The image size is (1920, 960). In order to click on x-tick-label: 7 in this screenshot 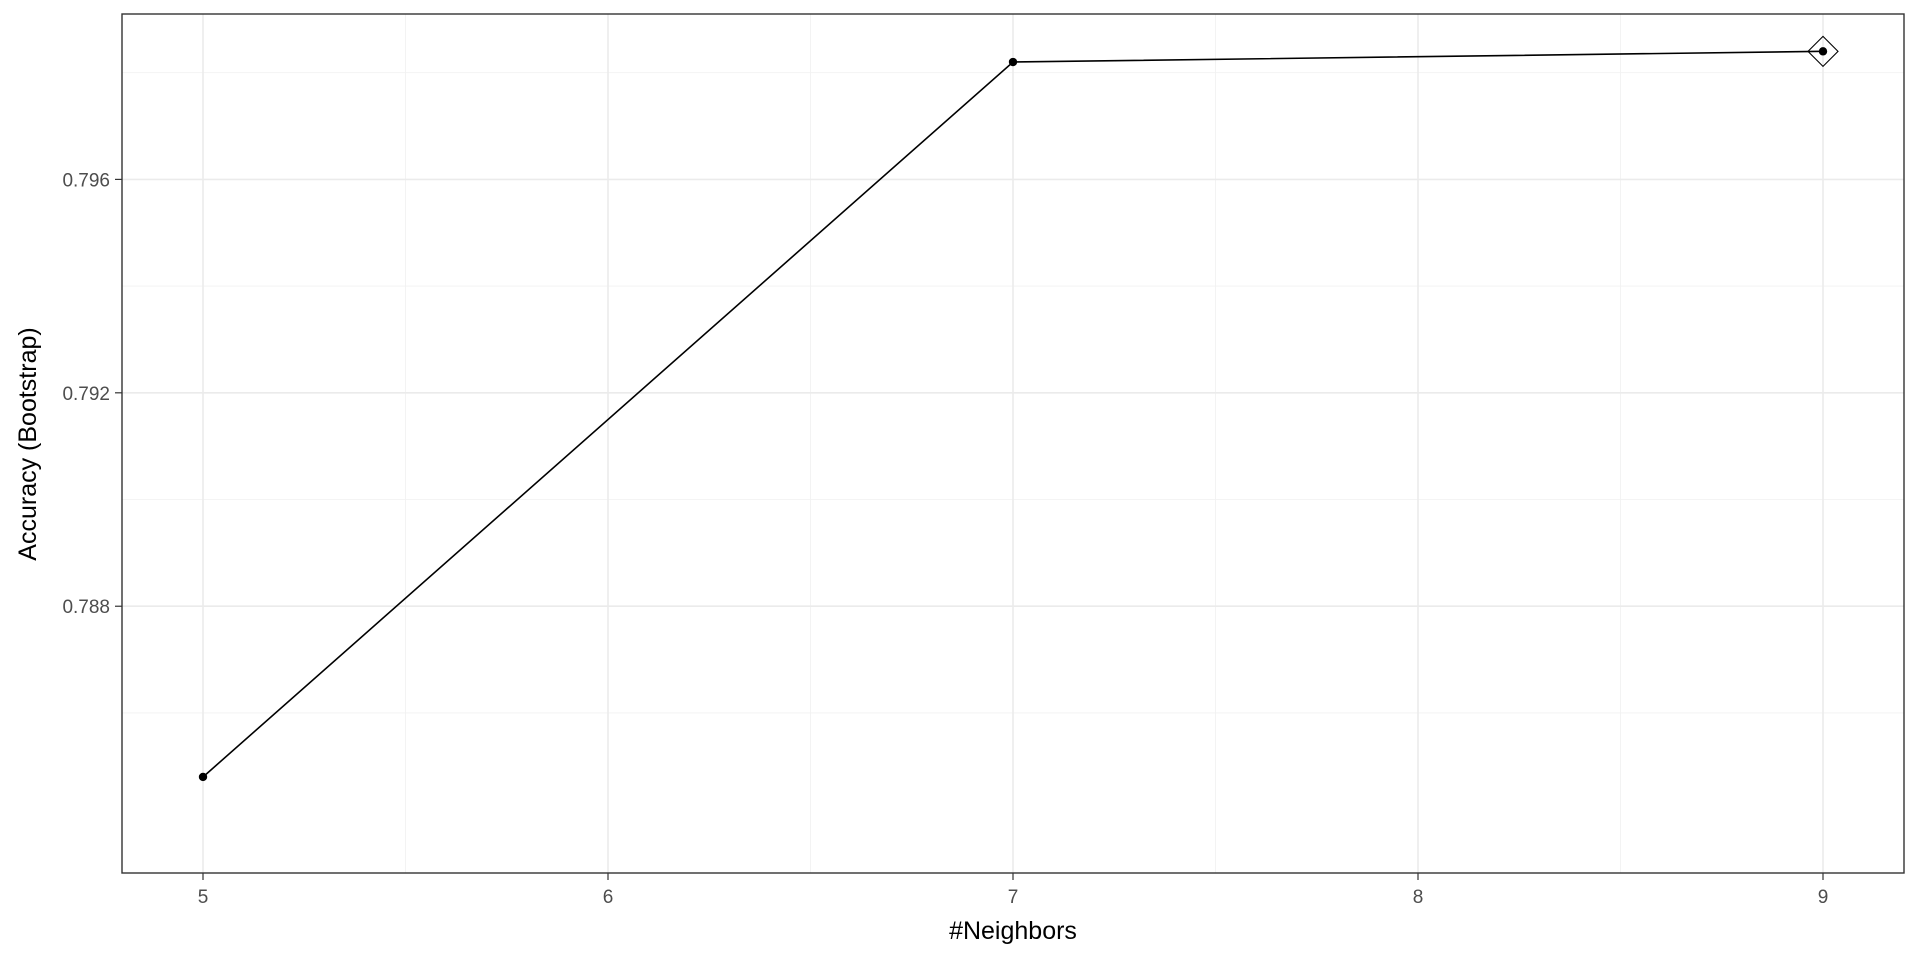, I will do `click(1013, 897)`.